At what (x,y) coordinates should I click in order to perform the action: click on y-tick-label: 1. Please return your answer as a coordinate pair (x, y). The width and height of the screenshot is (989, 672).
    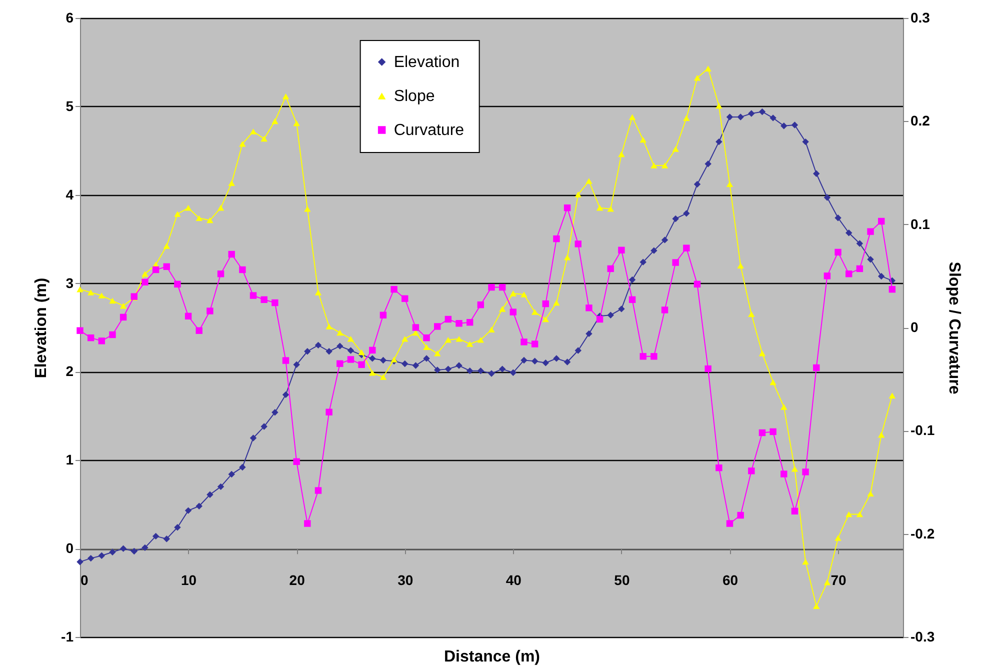
    Looking at the image, I should click on (70, 460).